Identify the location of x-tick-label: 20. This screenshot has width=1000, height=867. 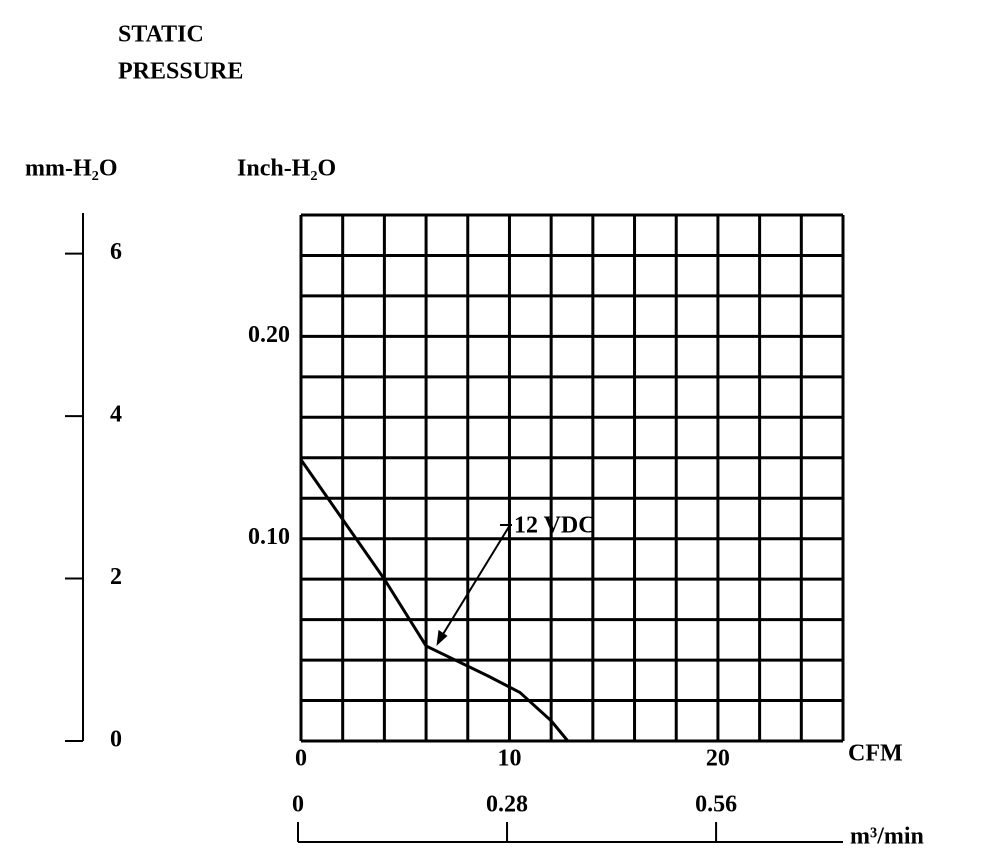
(718, 759).